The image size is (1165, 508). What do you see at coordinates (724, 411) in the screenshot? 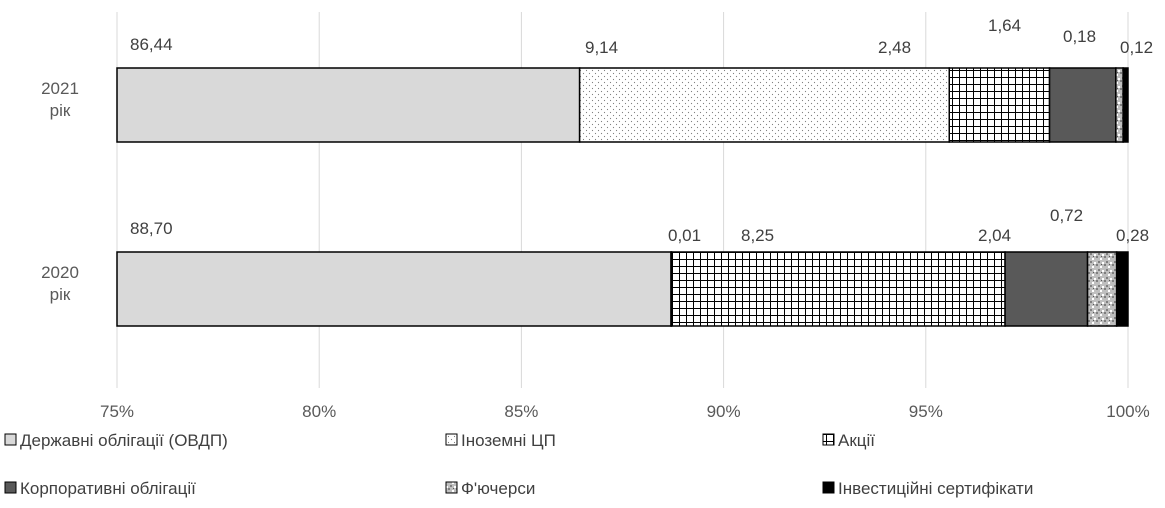
I see `x-tick-label: 90%` at bounding box center [724, 411].